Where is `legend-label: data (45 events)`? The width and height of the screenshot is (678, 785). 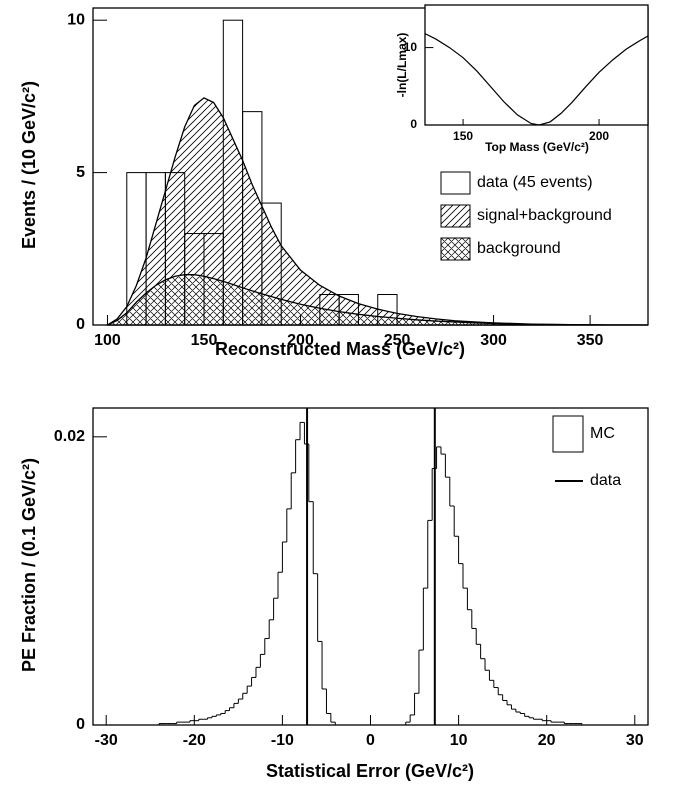 legend-label: data (45 events) is located at coordinates (535, 182).